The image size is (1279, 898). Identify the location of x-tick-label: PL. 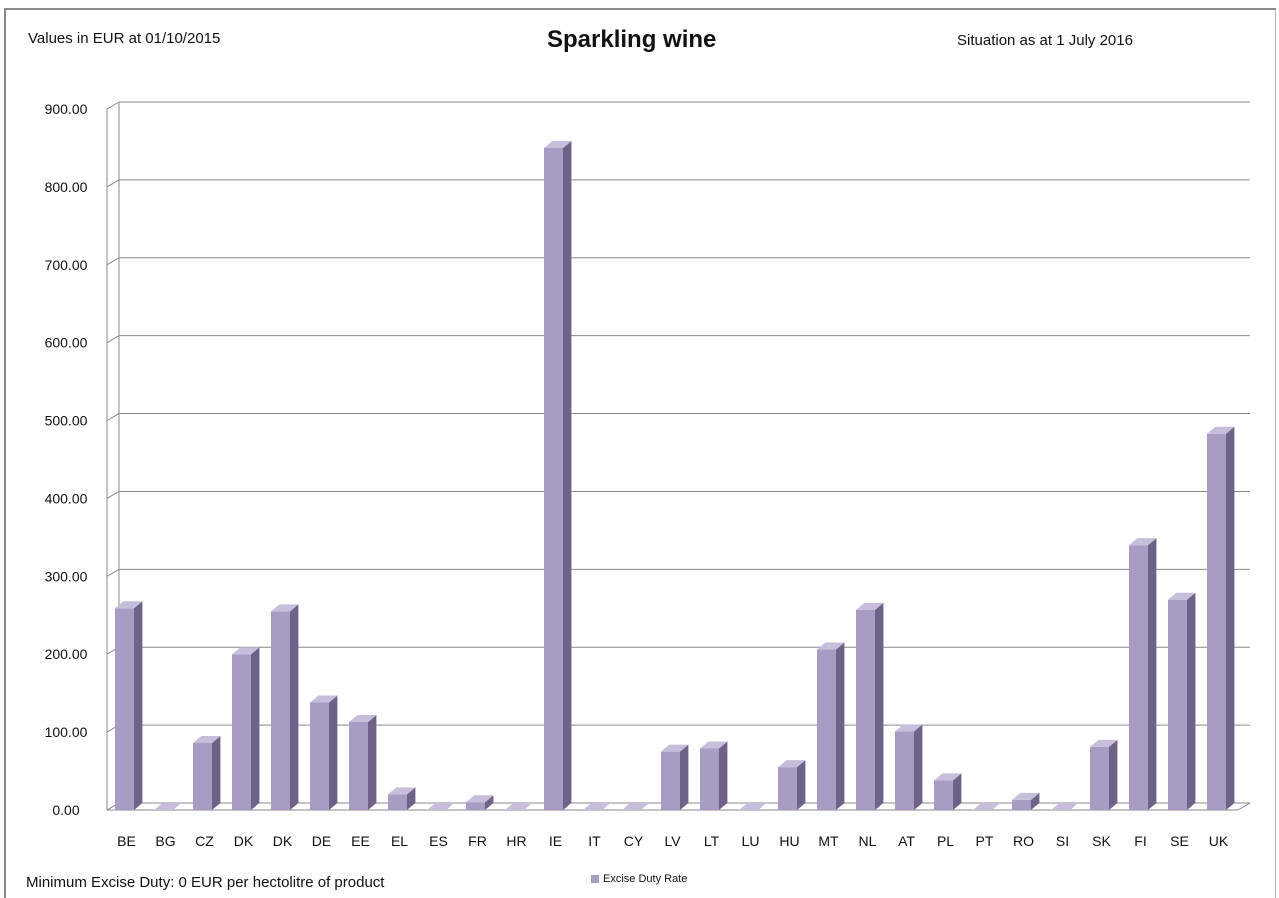
(945, 841).